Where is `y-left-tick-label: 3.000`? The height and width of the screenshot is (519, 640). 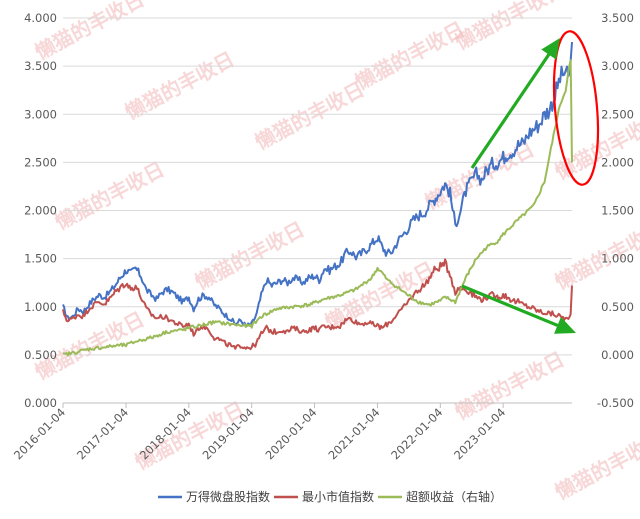
y-left-tick-label: 3.000 is located at coordinates (40, 114).